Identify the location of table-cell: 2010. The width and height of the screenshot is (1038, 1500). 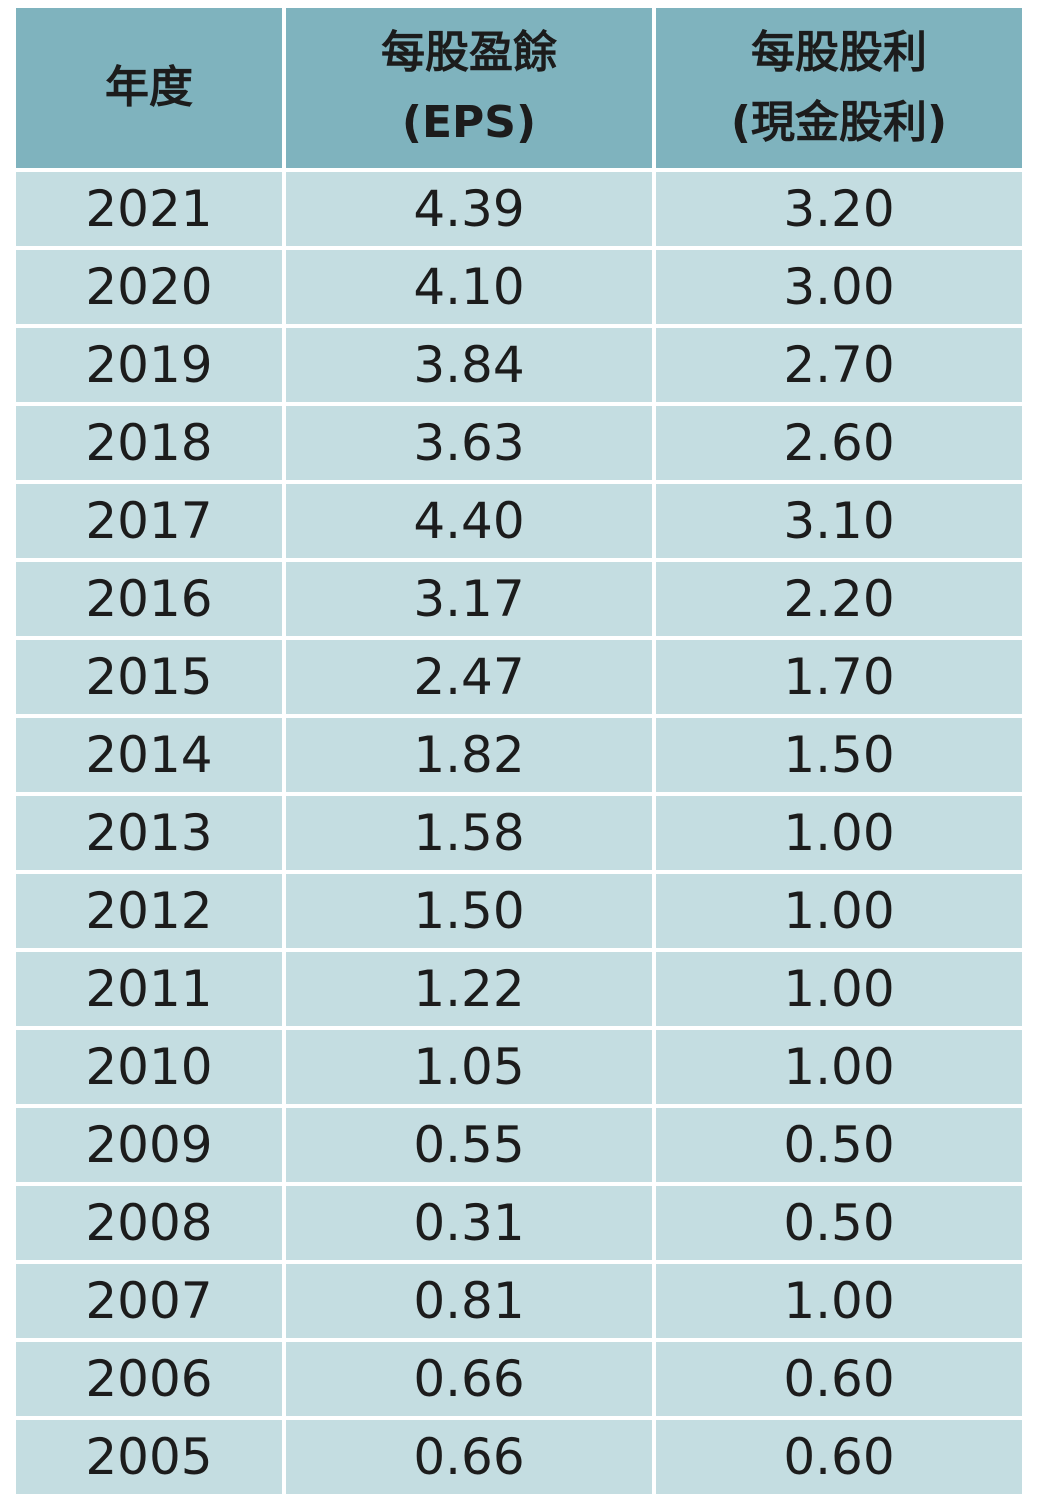
(149, 1067).